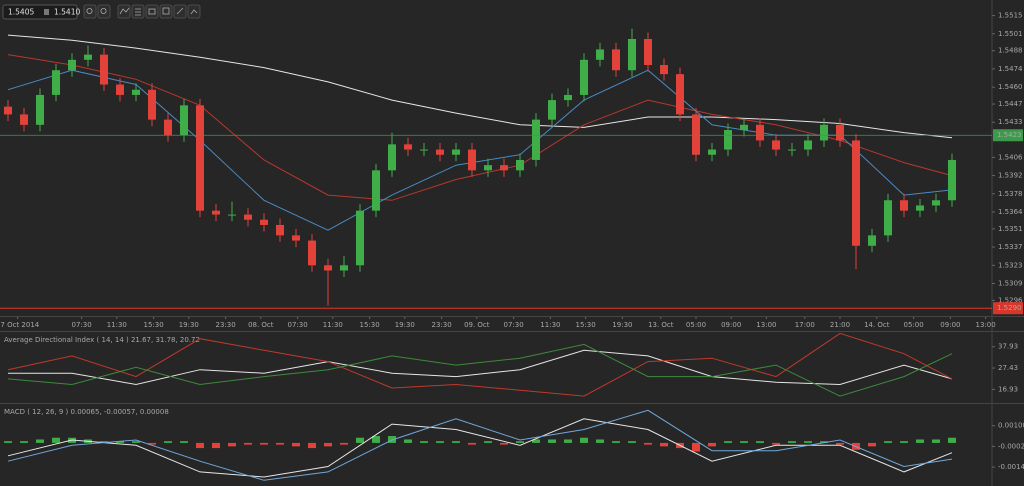  What do you see at coordinates (90, 11) in the screenshot?
I see `zoom-in-button` at bounding box center [90, 11].